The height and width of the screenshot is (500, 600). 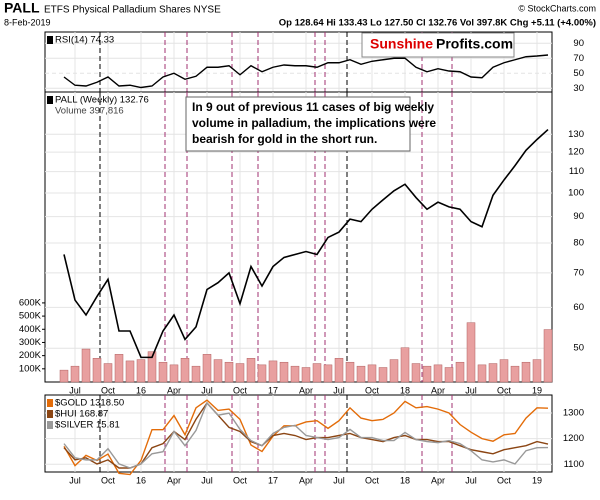 What do you see at coordinates (578, 73) in the screenshot?
I see `y-tick-label: 50` at bounding box center [578, 73].